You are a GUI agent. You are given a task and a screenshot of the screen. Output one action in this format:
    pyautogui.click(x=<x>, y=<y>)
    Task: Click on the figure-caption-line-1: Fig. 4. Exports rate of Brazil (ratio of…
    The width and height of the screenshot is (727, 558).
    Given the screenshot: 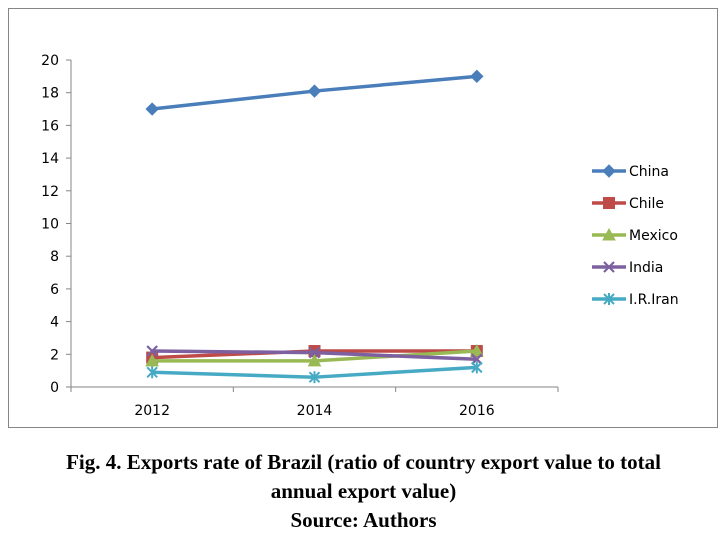 What is the action you would take?
    pyautogui.click(x=363, y=462)
    